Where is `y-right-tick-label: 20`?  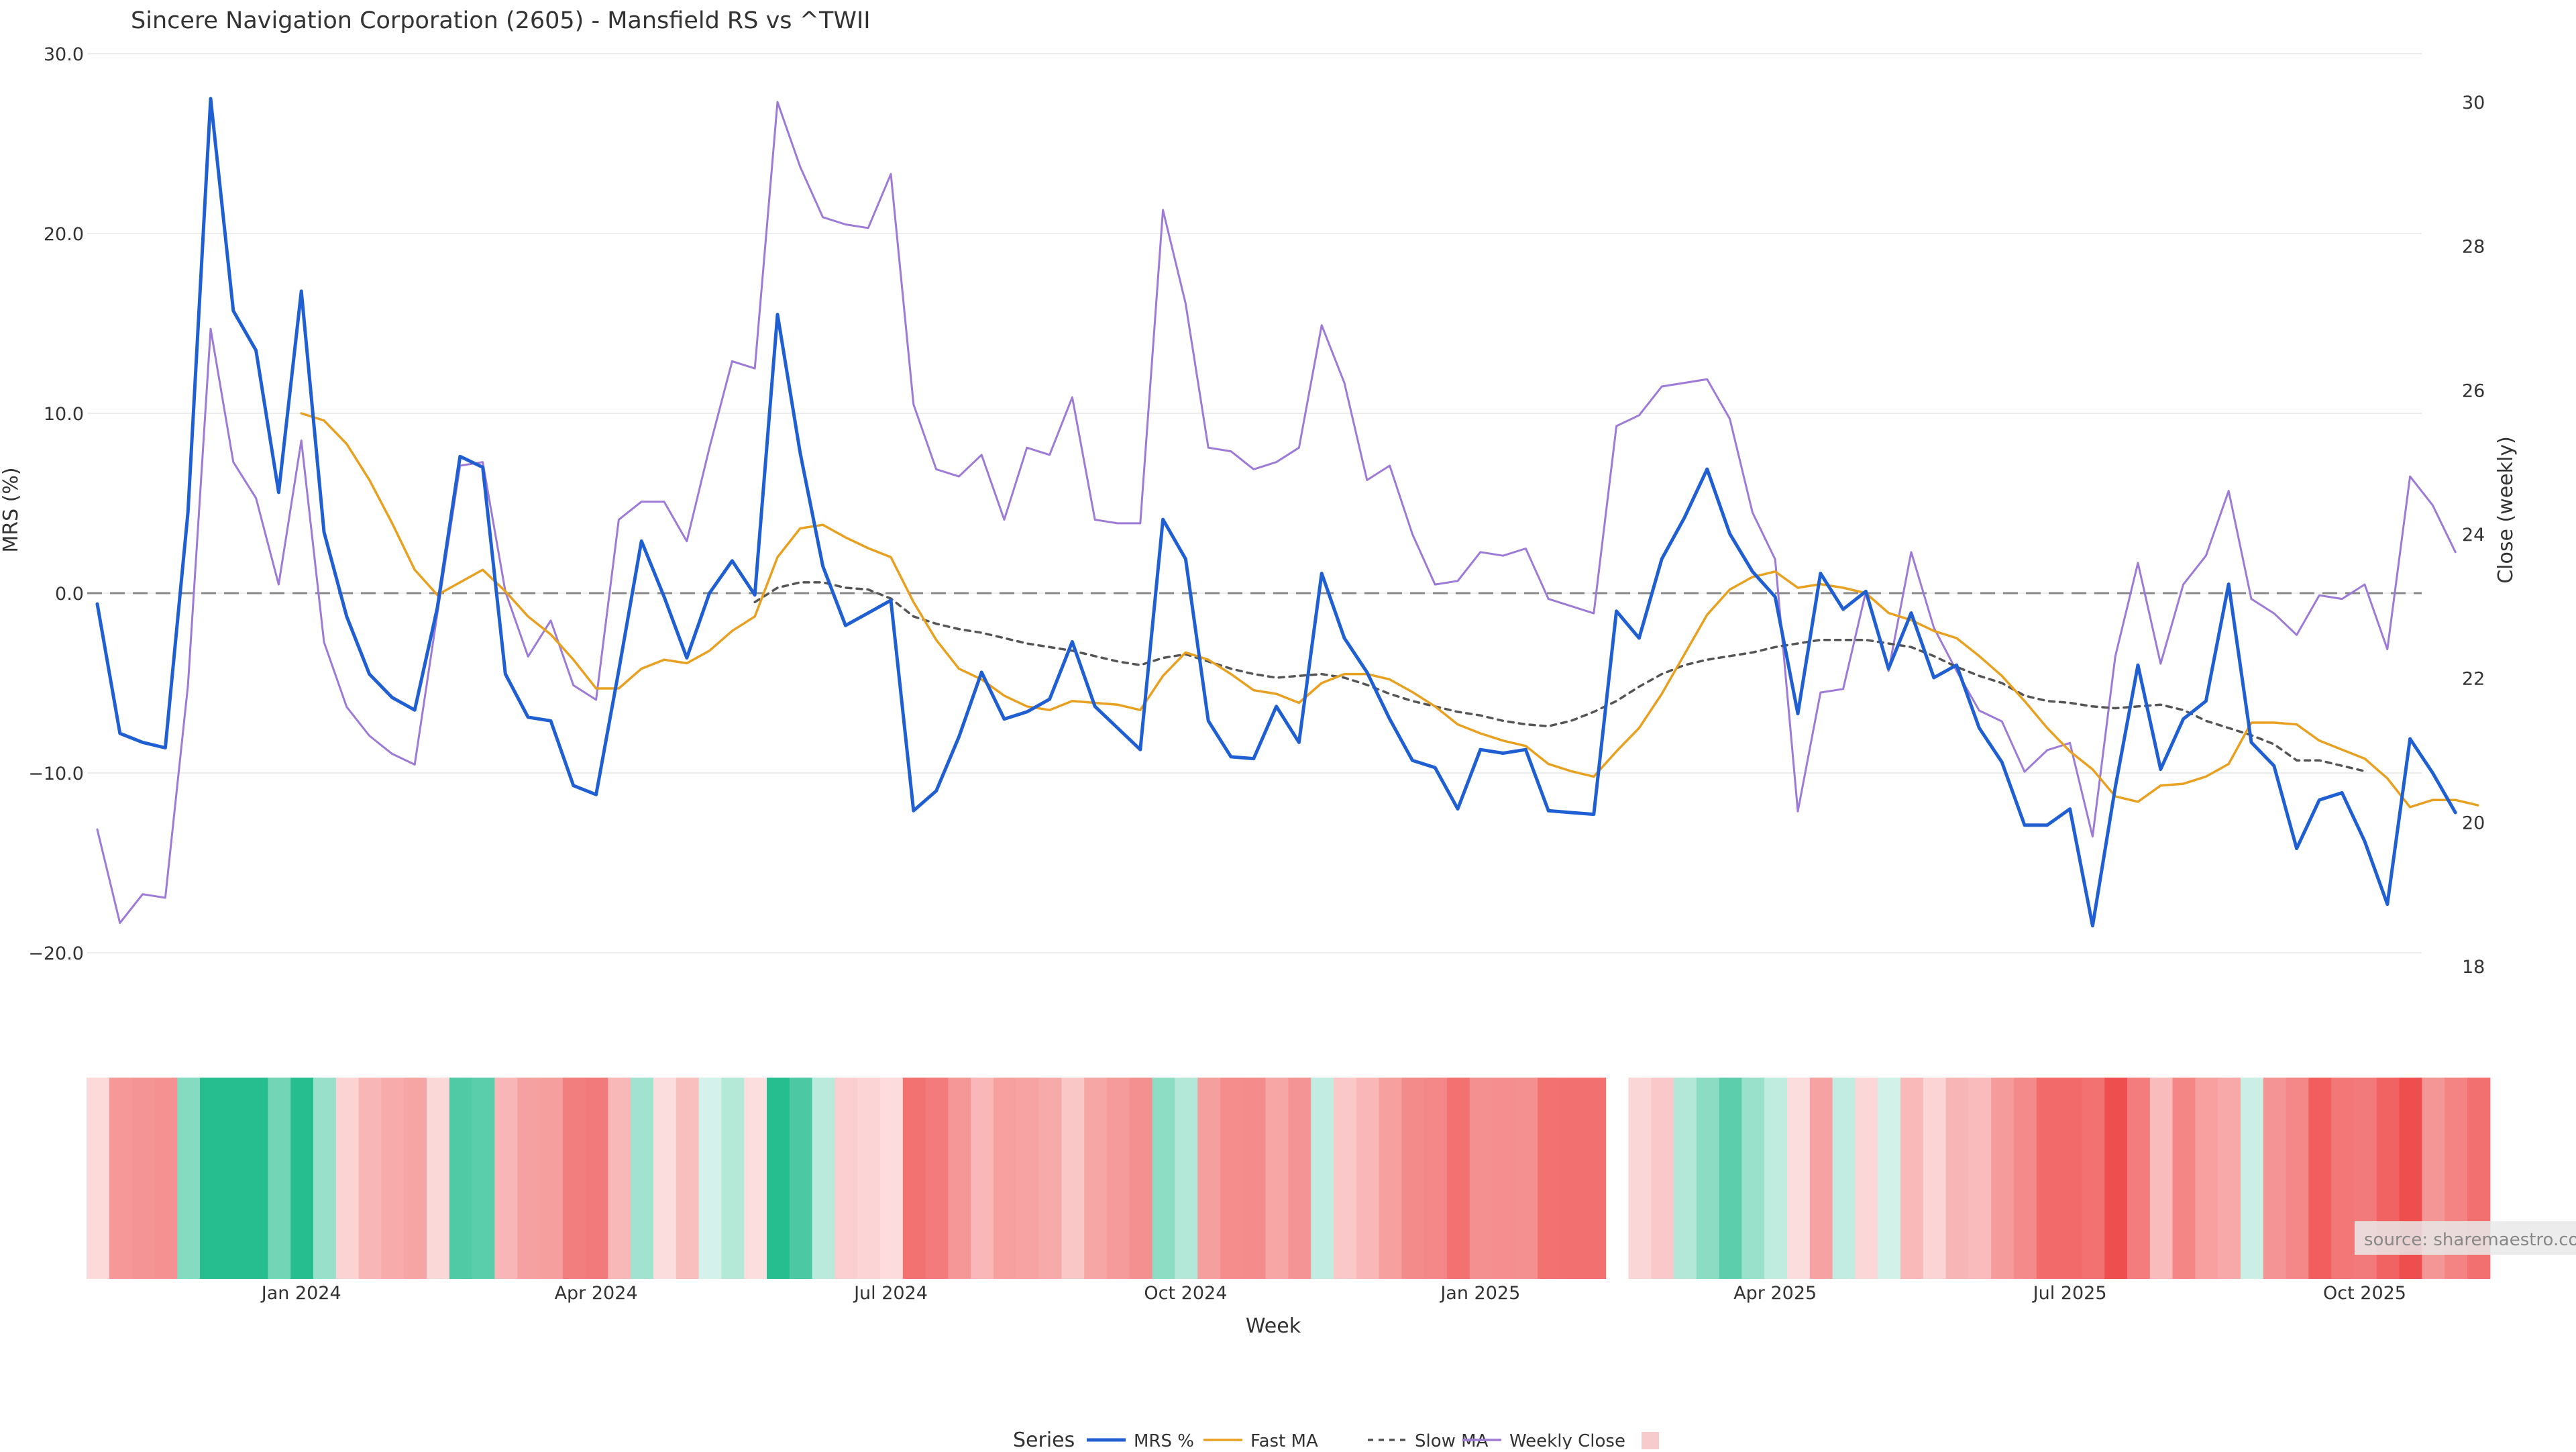
y-right-tick-label: 20 is located at coordinates (2473, 823).